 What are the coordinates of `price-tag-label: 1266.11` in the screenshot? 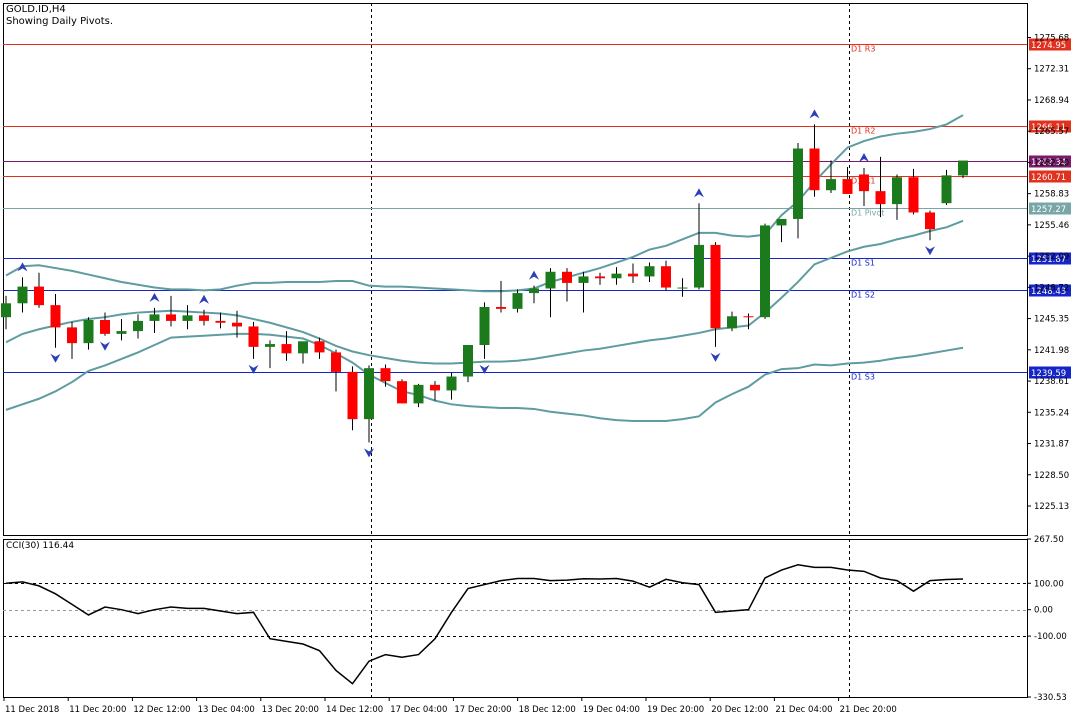 It's located at (1048, 128).